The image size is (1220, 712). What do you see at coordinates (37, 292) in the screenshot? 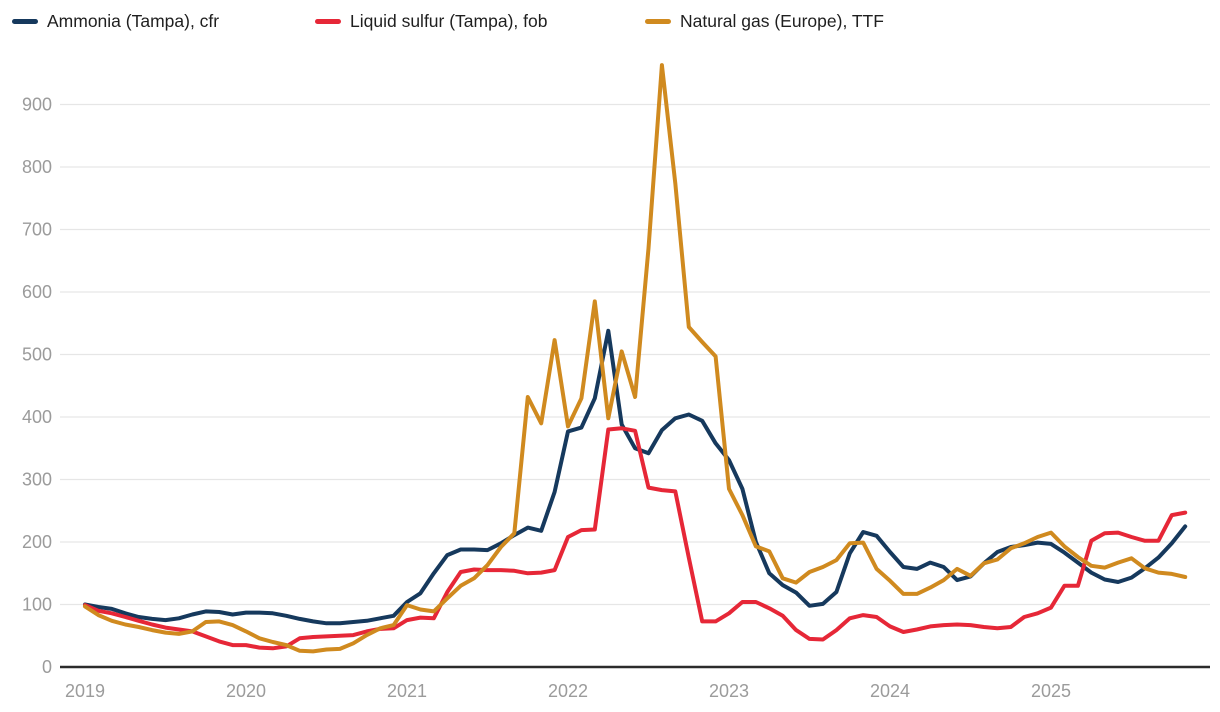
I see `svg-text: 600` at bounding box center [37, 292].